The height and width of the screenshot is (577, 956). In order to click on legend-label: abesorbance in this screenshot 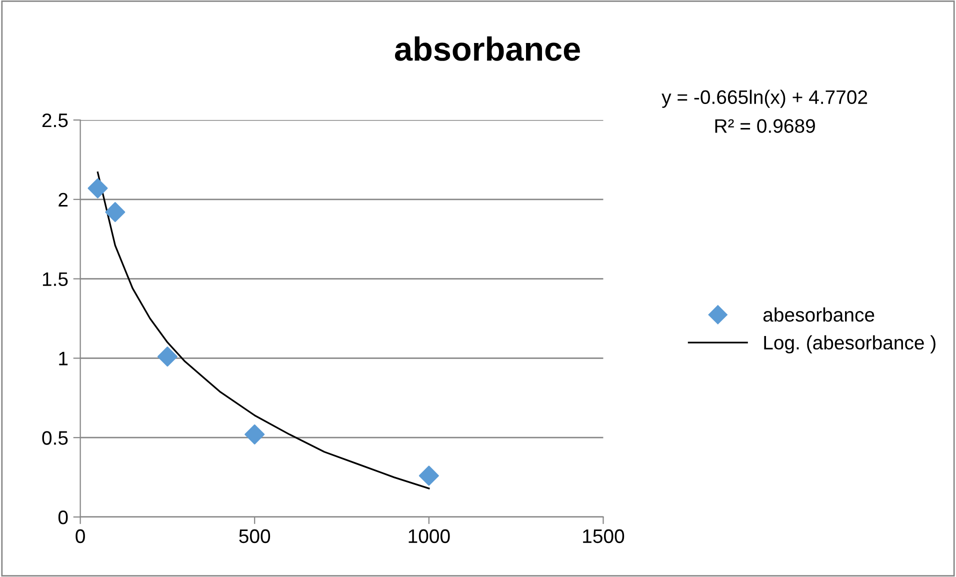, I will do `click(818, 314)`.